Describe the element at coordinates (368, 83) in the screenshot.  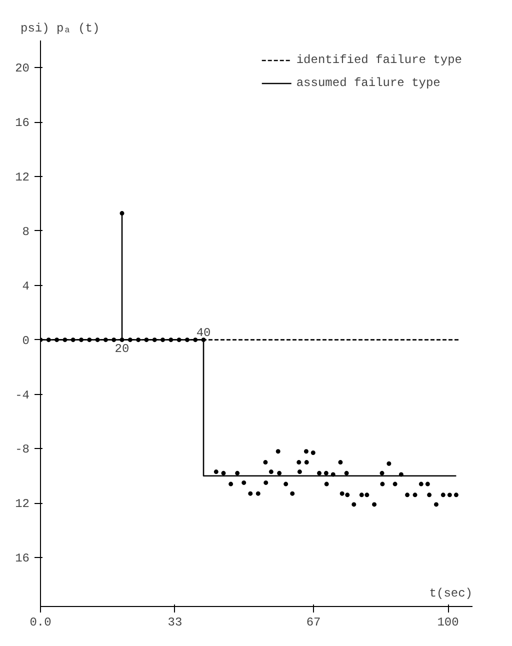
I see `legend-label: assumed failure type` at that location.